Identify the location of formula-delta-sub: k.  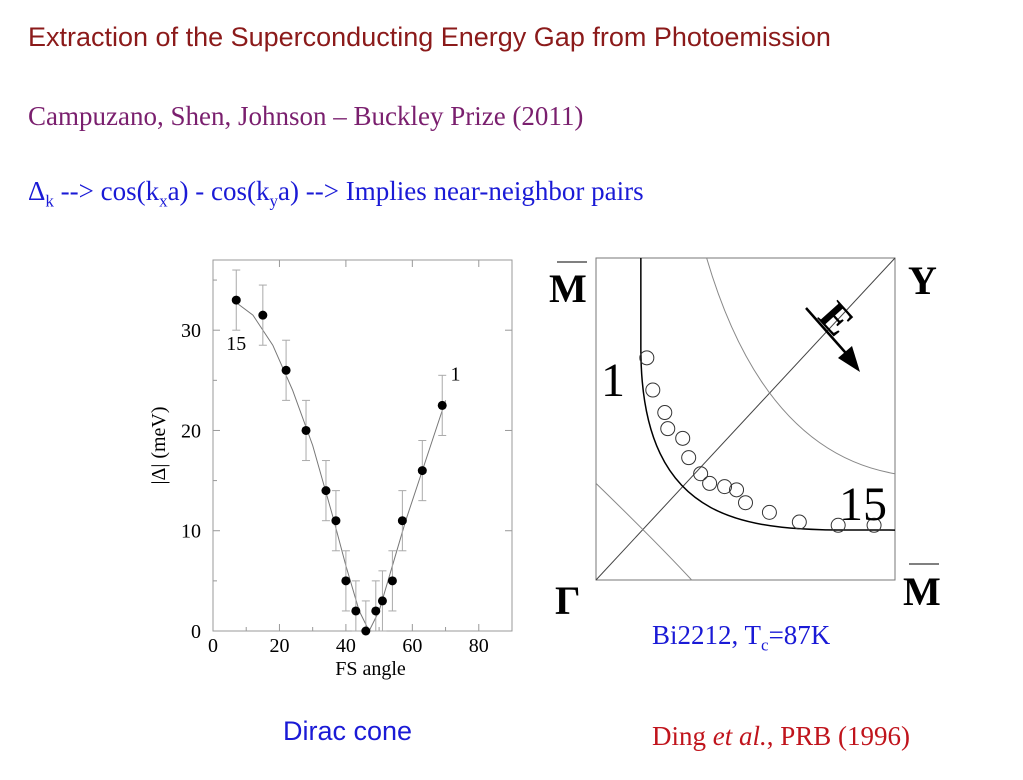
(49, 201).